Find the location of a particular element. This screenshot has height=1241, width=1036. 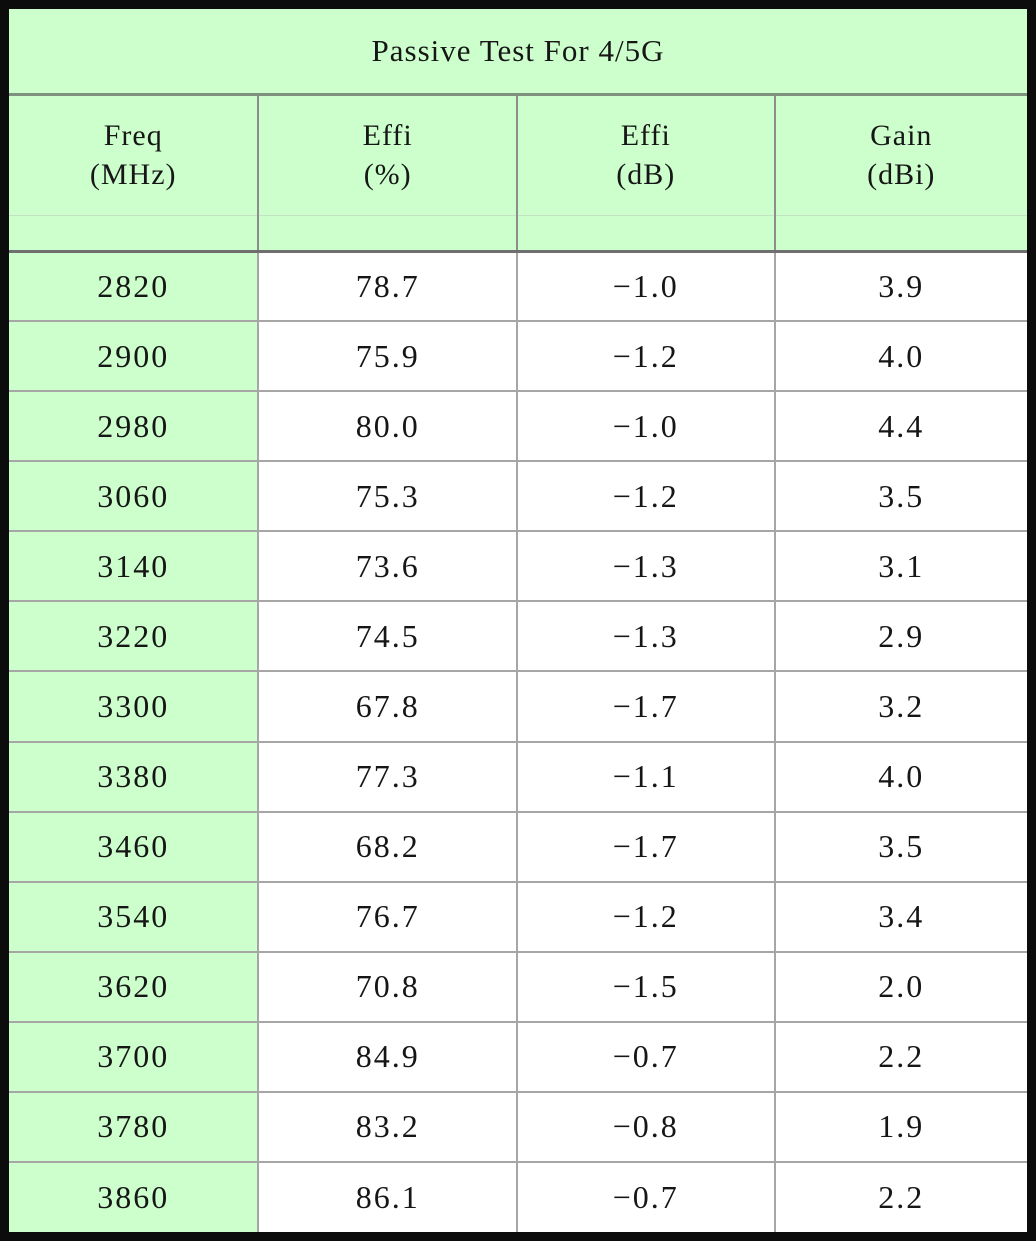

cell-effi-pct: 83.2 is located at coordinates (387, 1126).